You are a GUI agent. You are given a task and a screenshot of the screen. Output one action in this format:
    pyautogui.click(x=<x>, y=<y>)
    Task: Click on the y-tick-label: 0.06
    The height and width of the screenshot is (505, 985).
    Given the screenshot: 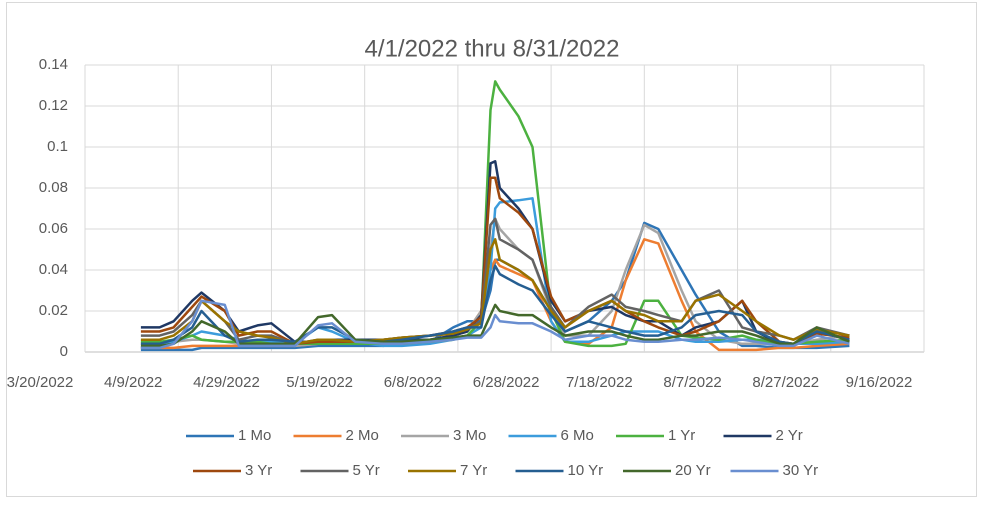 What is the action you would take?
    pyautogui.click(x=53, y=228)
    